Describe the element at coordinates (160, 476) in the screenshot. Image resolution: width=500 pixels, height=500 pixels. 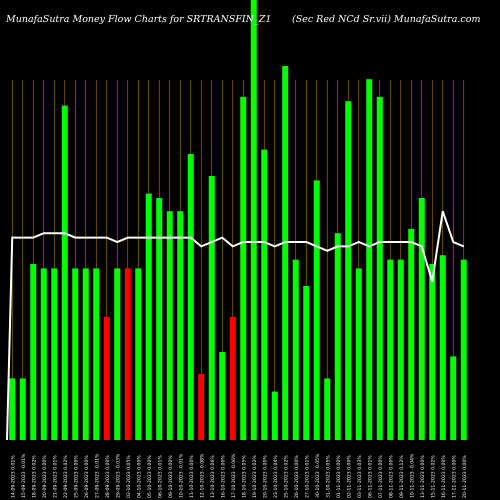
I see `tick-label: 06-10-2023 0.01%` at that location.